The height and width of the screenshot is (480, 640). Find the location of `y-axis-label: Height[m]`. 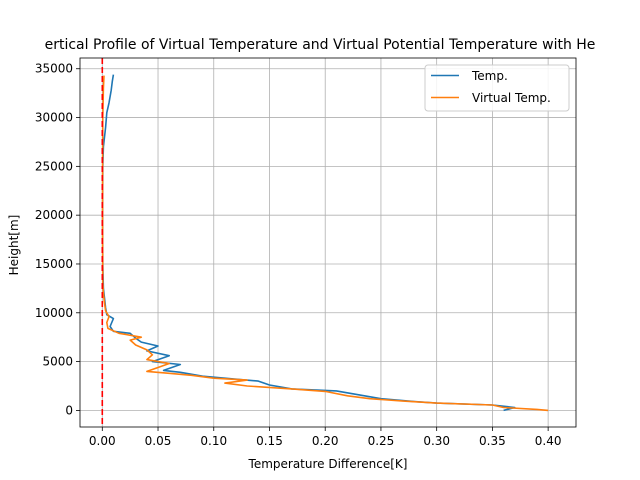

y-axis-label: Height[m] is located at coordinates (14, 245).